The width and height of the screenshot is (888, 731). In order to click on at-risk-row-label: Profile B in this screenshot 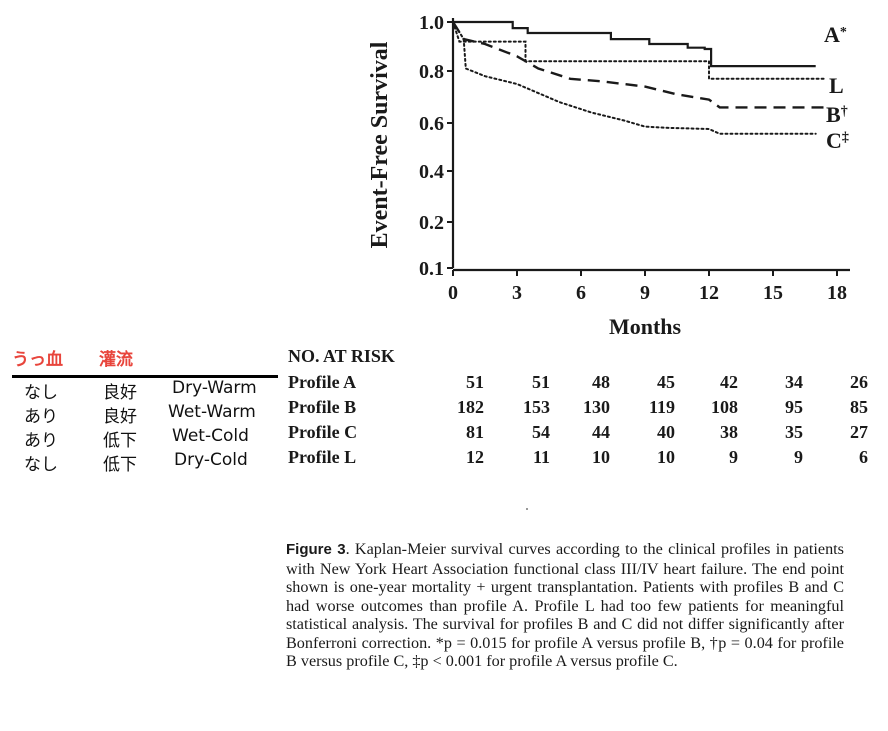, I will do `click(322, 407)`.